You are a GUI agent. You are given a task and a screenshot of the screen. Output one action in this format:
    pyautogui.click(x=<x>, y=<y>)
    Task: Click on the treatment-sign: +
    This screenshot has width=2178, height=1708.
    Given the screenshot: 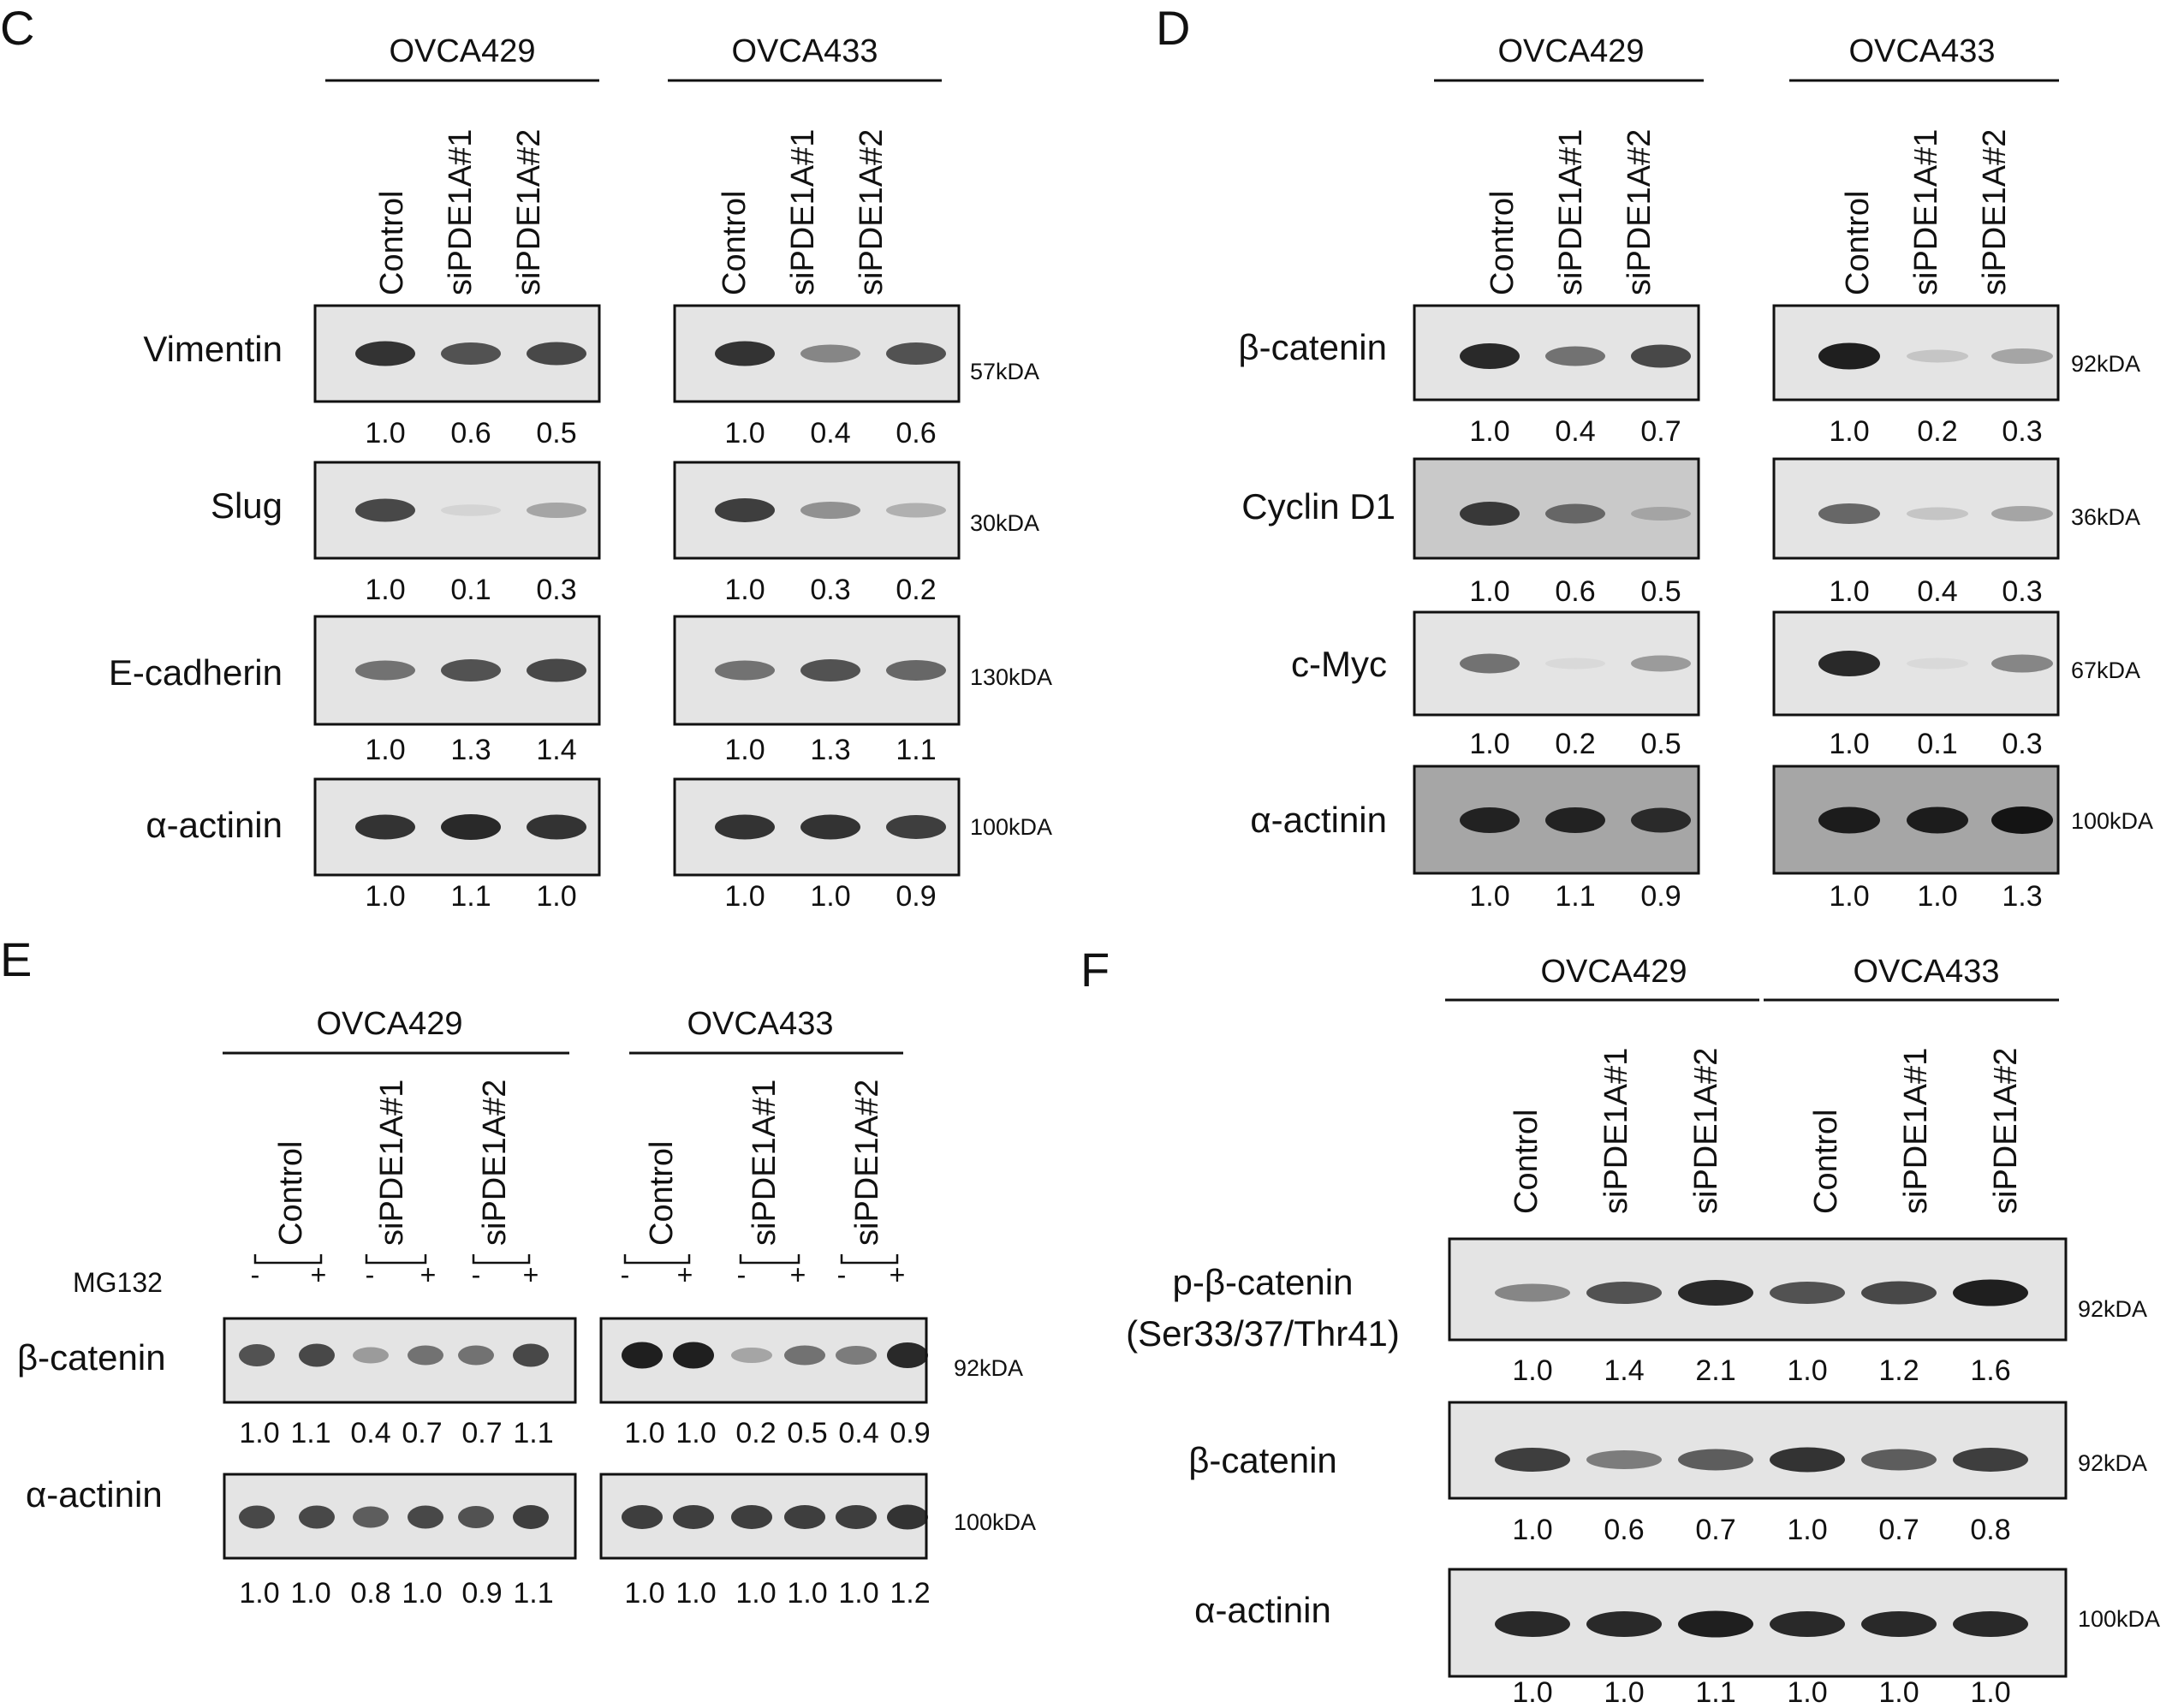 What is the action you would take?
    pyautogui.click(x=798, y=1274)
    